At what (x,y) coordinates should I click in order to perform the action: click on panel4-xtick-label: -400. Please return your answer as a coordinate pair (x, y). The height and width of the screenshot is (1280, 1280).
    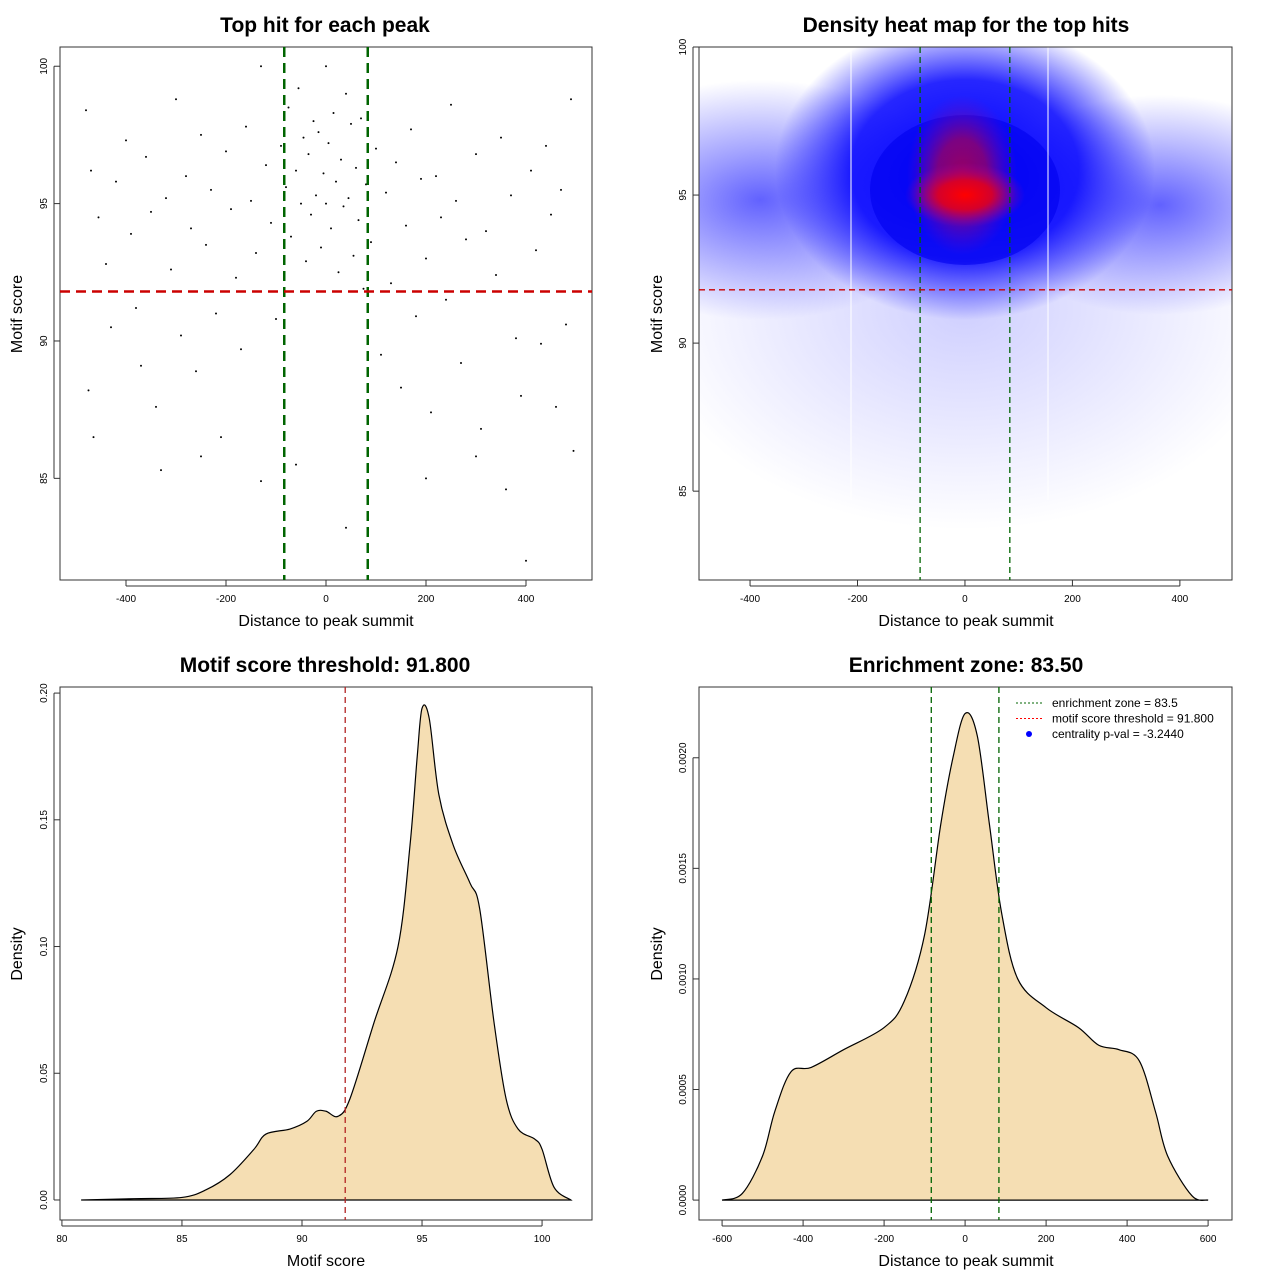
    Looking at the image, I should click on (803, 1239).